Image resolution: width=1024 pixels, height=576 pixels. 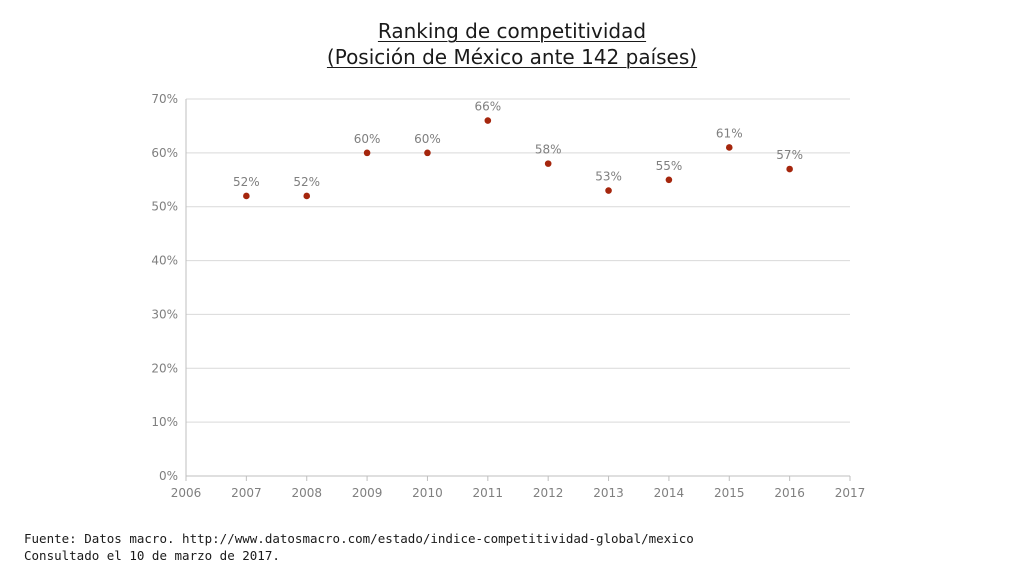 What do you see at coordinates (164, 207) in the screenshot?
I see `y-tick-label: 50%` at bounding box center [164, 207].